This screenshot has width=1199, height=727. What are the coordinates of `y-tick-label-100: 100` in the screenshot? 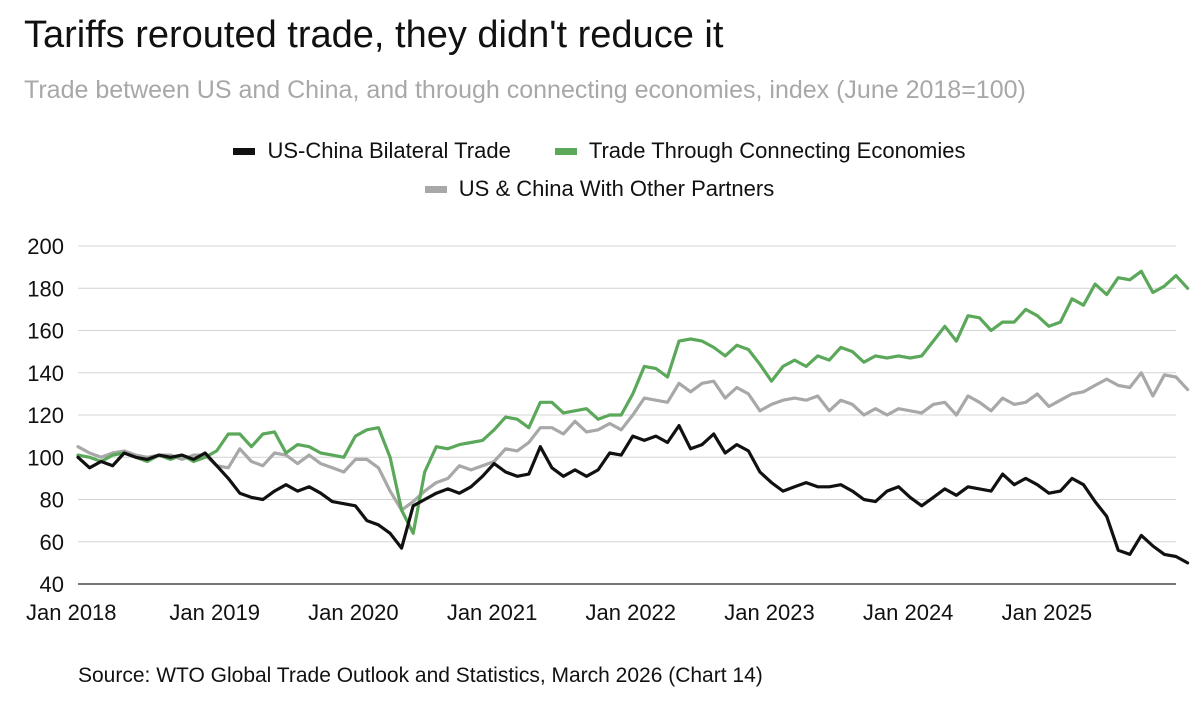 It's located at (45, 457).